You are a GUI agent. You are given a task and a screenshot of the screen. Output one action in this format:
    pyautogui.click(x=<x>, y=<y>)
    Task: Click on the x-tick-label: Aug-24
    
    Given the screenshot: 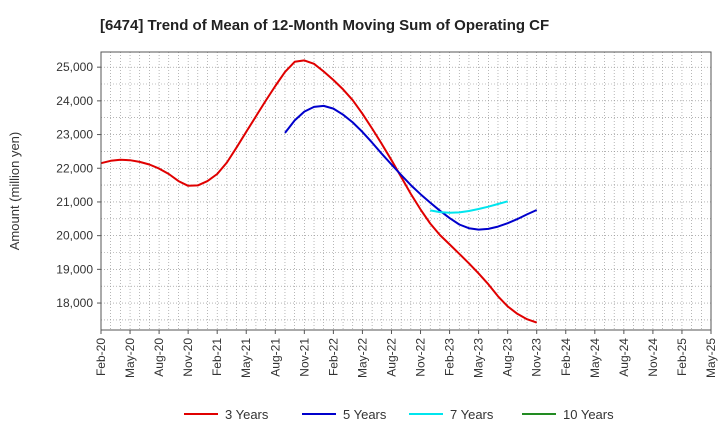 What is the action you would take?
    pyautogui.click(x=624, y=357)
    